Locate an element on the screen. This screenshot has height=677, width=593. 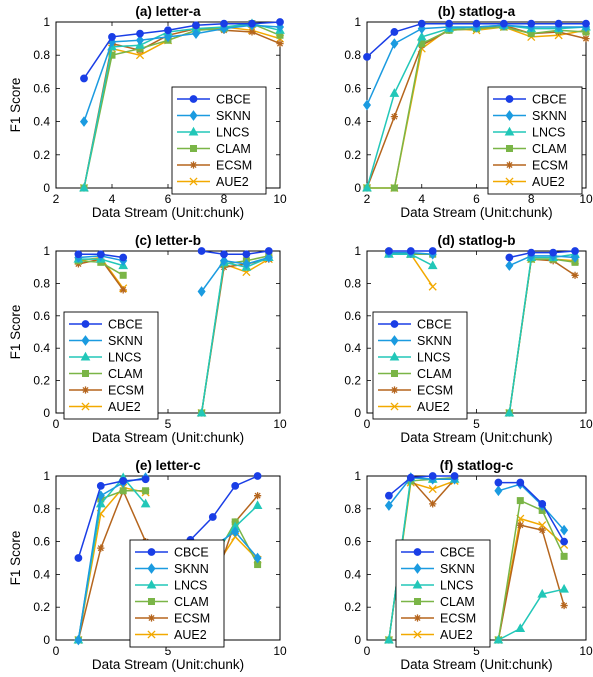
x-tick-label: 2 is located at coordinates (367, 199).